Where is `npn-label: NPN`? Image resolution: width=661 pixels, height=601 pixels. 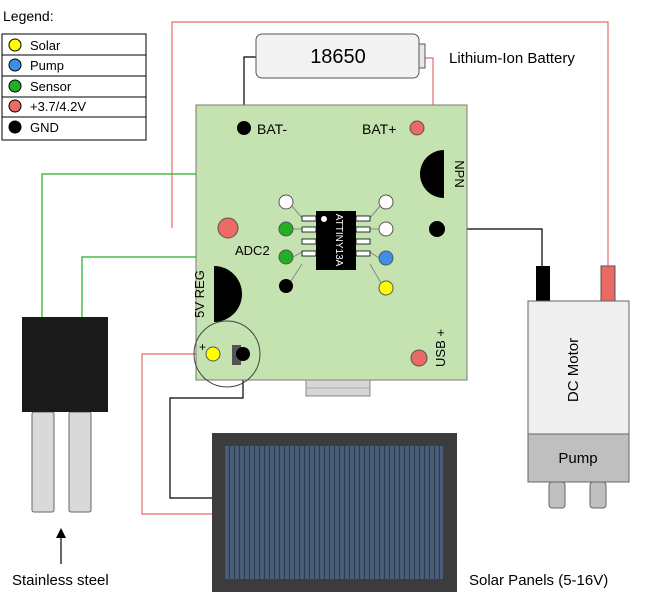 npn-label: NPN is located at coordinates (459, 173).